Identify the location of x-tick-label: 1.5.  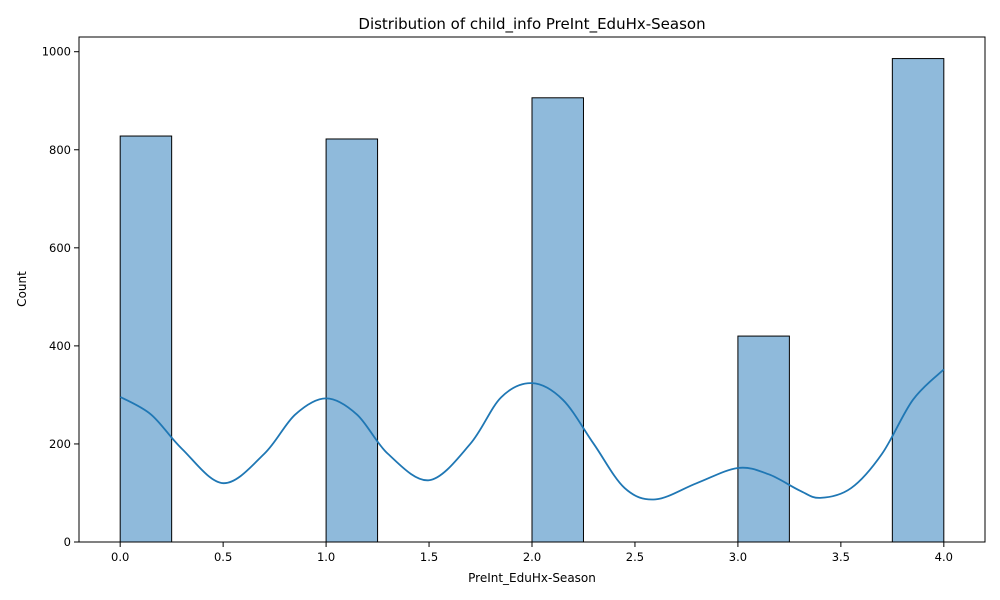
(429, 557).